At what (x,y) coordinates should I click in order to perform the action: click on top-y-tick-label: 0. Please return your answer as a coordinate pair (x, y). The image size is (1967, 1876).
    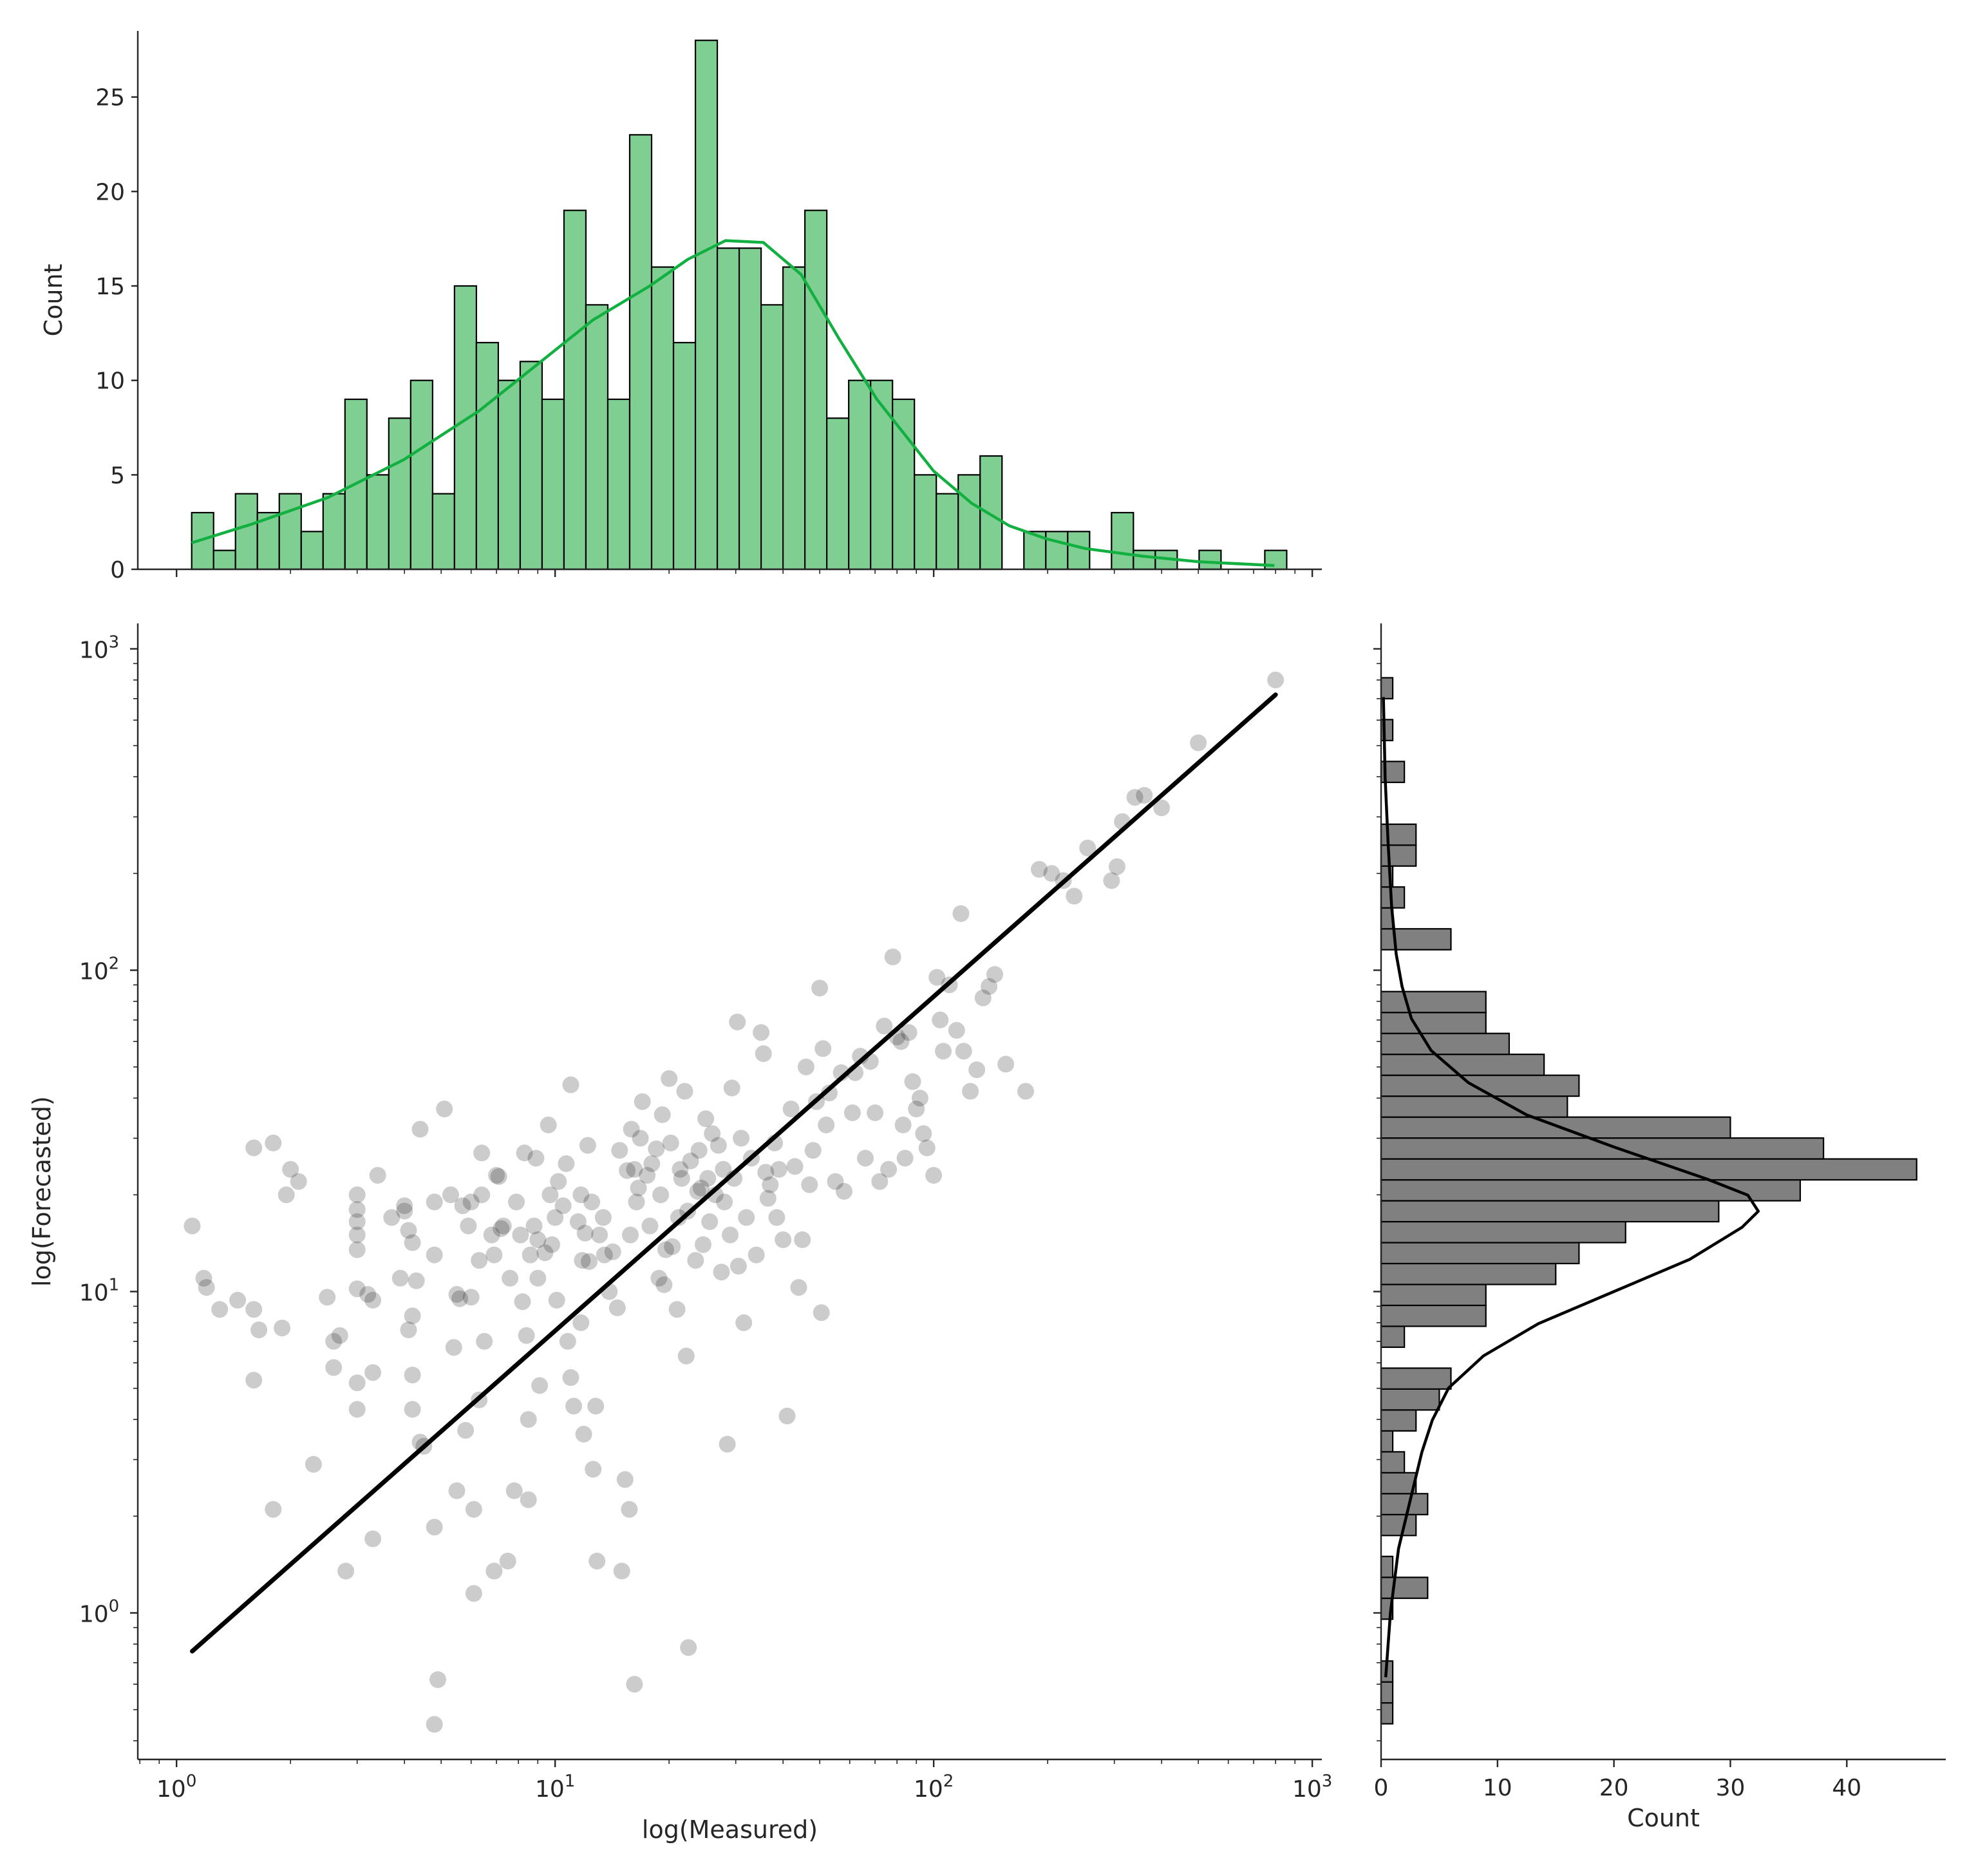
    Looking at the image, I should click on (117, 570).